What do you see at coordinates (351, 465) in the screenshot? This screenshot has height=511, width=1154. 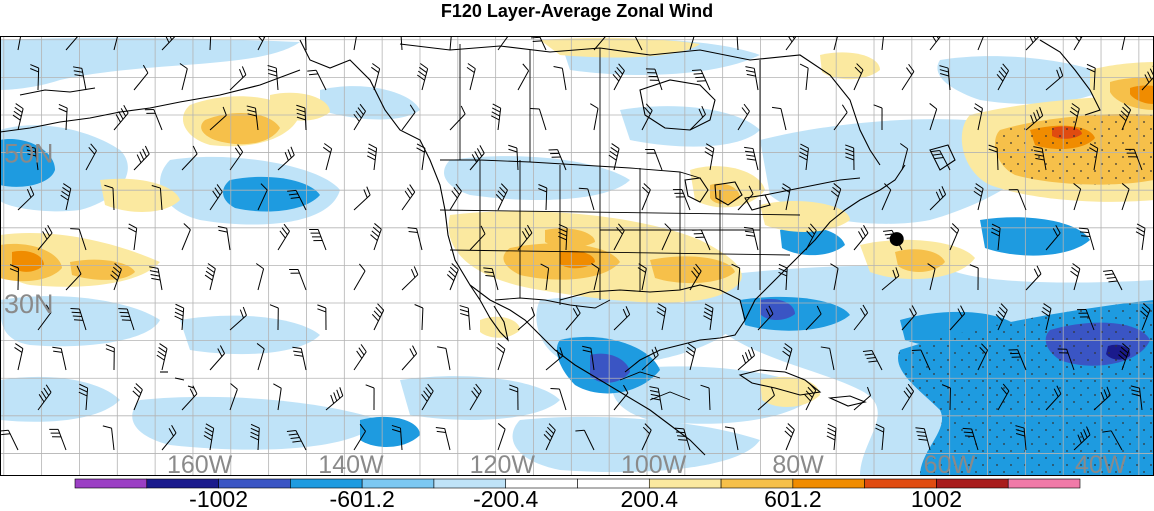 I see `lon-label-140w: 140W` at bounding box center [351, 465].